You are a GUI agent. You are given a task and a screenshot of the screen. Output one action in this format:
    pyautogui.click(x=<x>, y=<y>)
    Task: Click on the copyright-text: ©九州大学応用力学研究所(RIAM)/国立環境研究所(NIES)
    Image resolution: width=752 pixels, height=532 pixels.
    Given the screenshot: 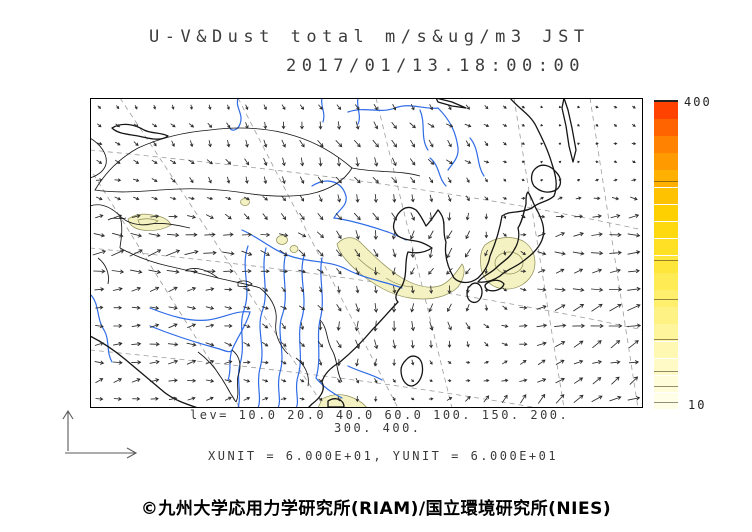 What is the action you would take?
    pyautogui.click(x=376, y=509)
    